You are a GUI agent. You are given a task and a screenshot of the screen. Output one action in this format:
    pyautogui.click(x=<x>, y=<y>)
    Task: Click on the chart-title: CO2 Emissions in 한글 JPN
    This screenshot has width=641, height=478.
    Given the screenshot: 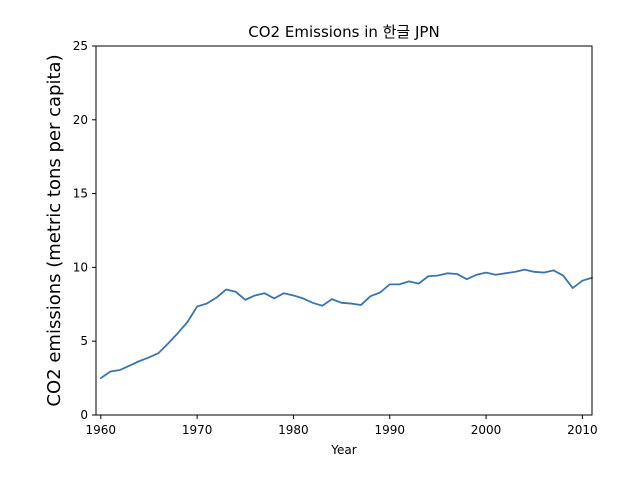 What is the action you would take?
    pyautogui.click(x=343, y=32)
    